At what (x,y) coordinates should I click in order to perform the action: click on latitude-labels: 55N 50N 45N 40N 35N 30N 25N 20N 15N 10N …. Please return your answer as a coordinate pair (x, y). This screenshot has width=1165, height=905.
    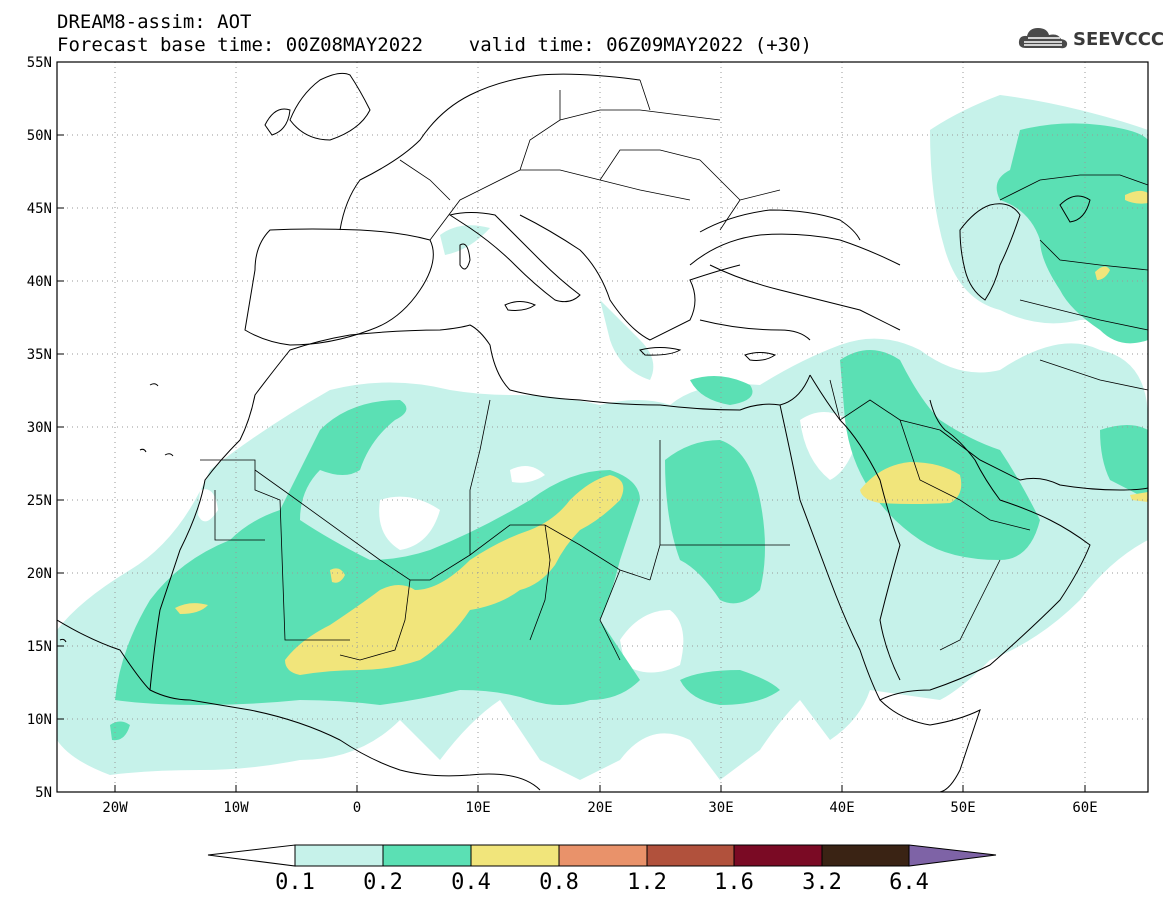
    Looking at the image, I should click on (39, 428).